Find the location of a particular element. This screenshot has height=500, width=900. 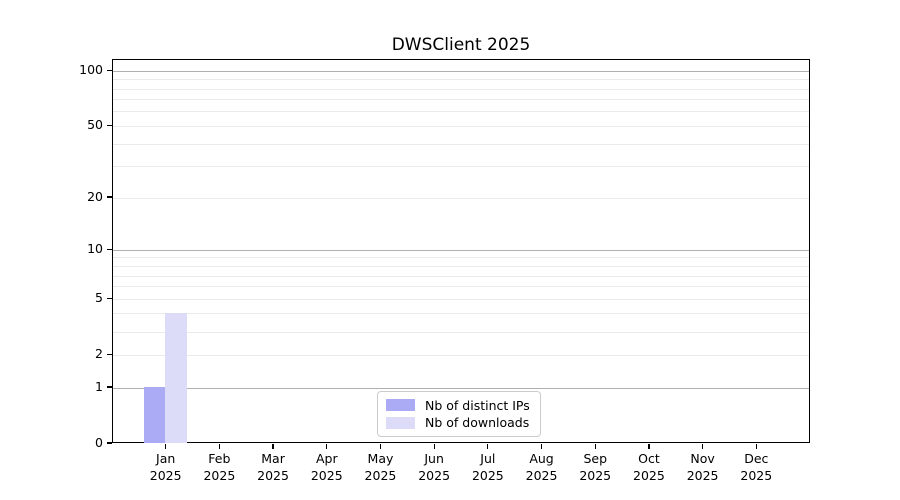

legend: Nb of distinct IPs Nb of downloads is located at coordinates (459, 414).